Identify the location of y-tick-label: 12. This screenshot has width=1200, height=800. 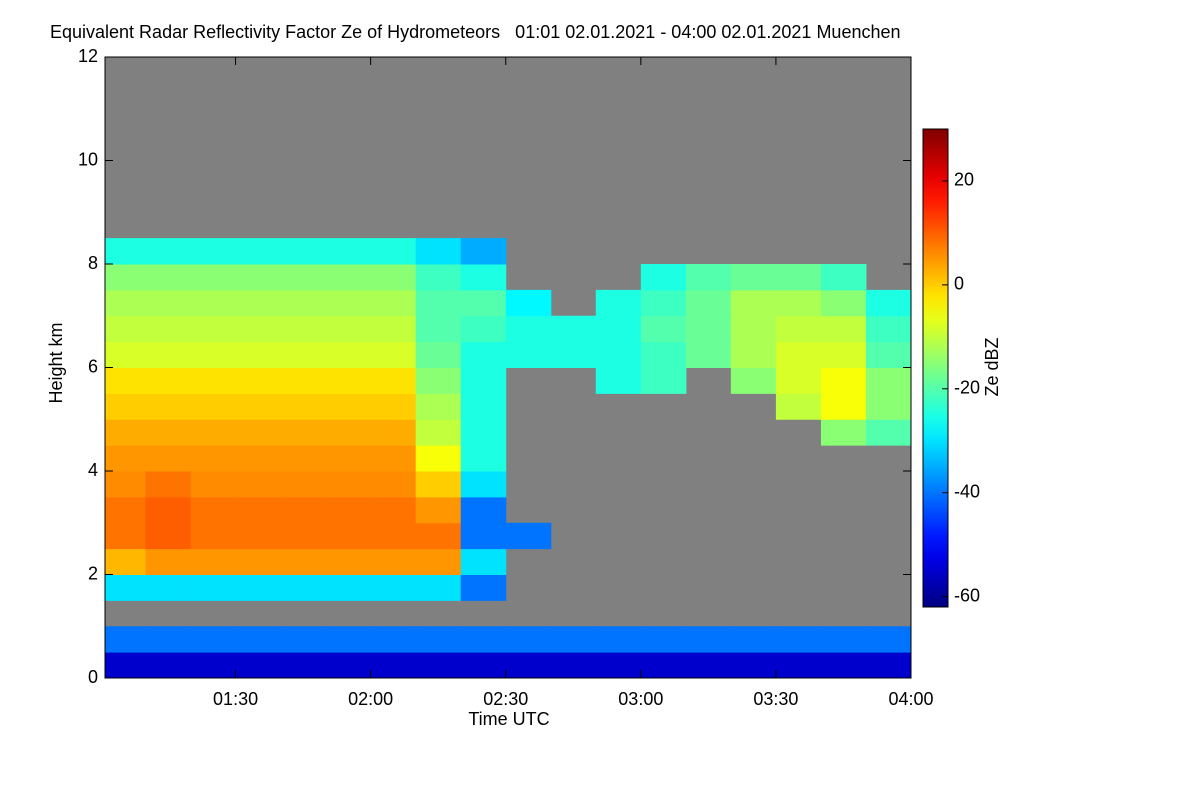
(88, 56).